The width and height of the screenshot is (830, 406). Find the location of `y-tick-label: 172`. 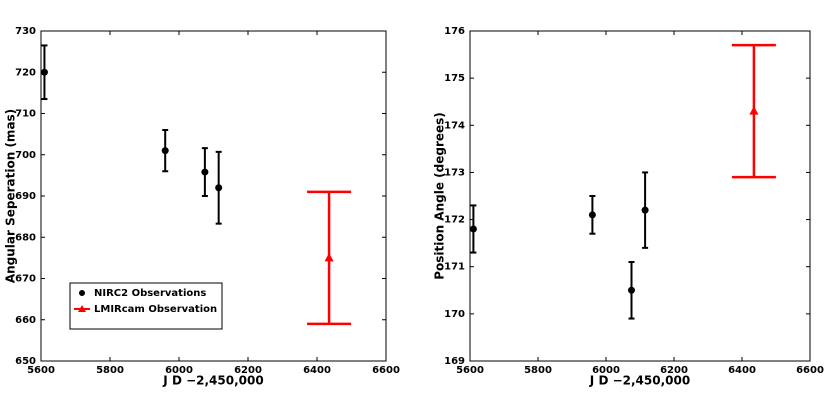

y-tick-label: 172 is located at coordinates (454, 220).